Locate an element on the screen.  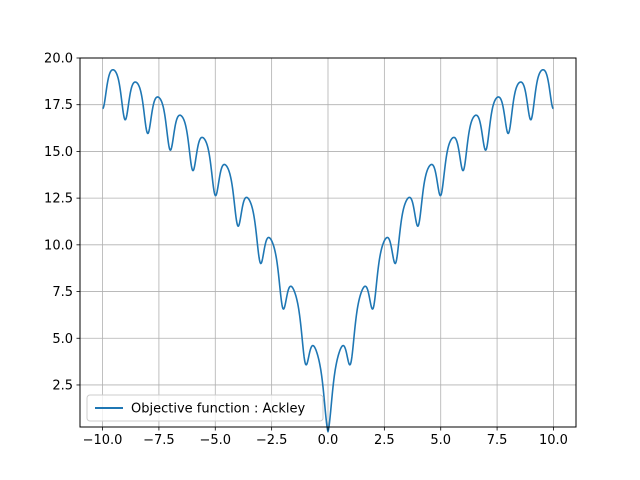
legend-label: Objective function : Ackley is located at coordinates (218, 409).